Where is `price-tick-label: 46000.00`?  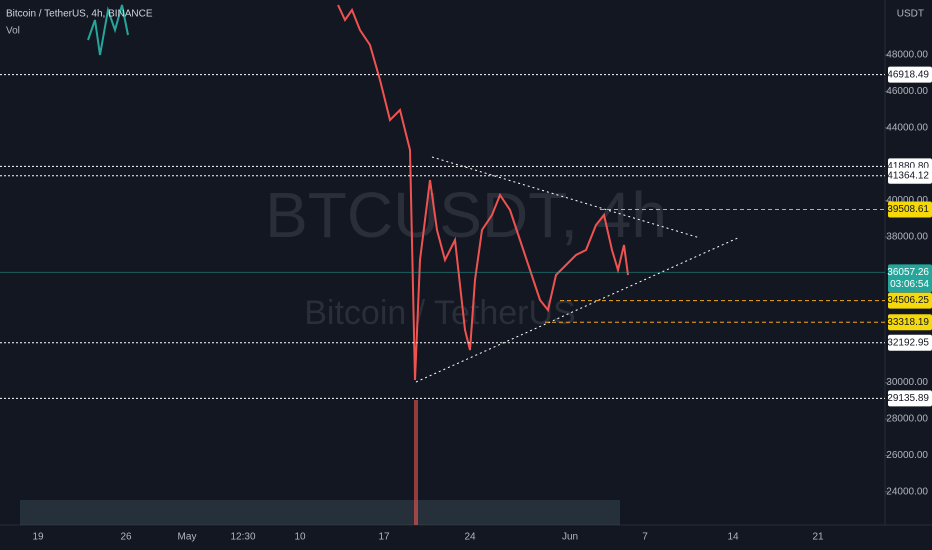
price-tick-label: 46000.00 is located at coordinates (907, 91).